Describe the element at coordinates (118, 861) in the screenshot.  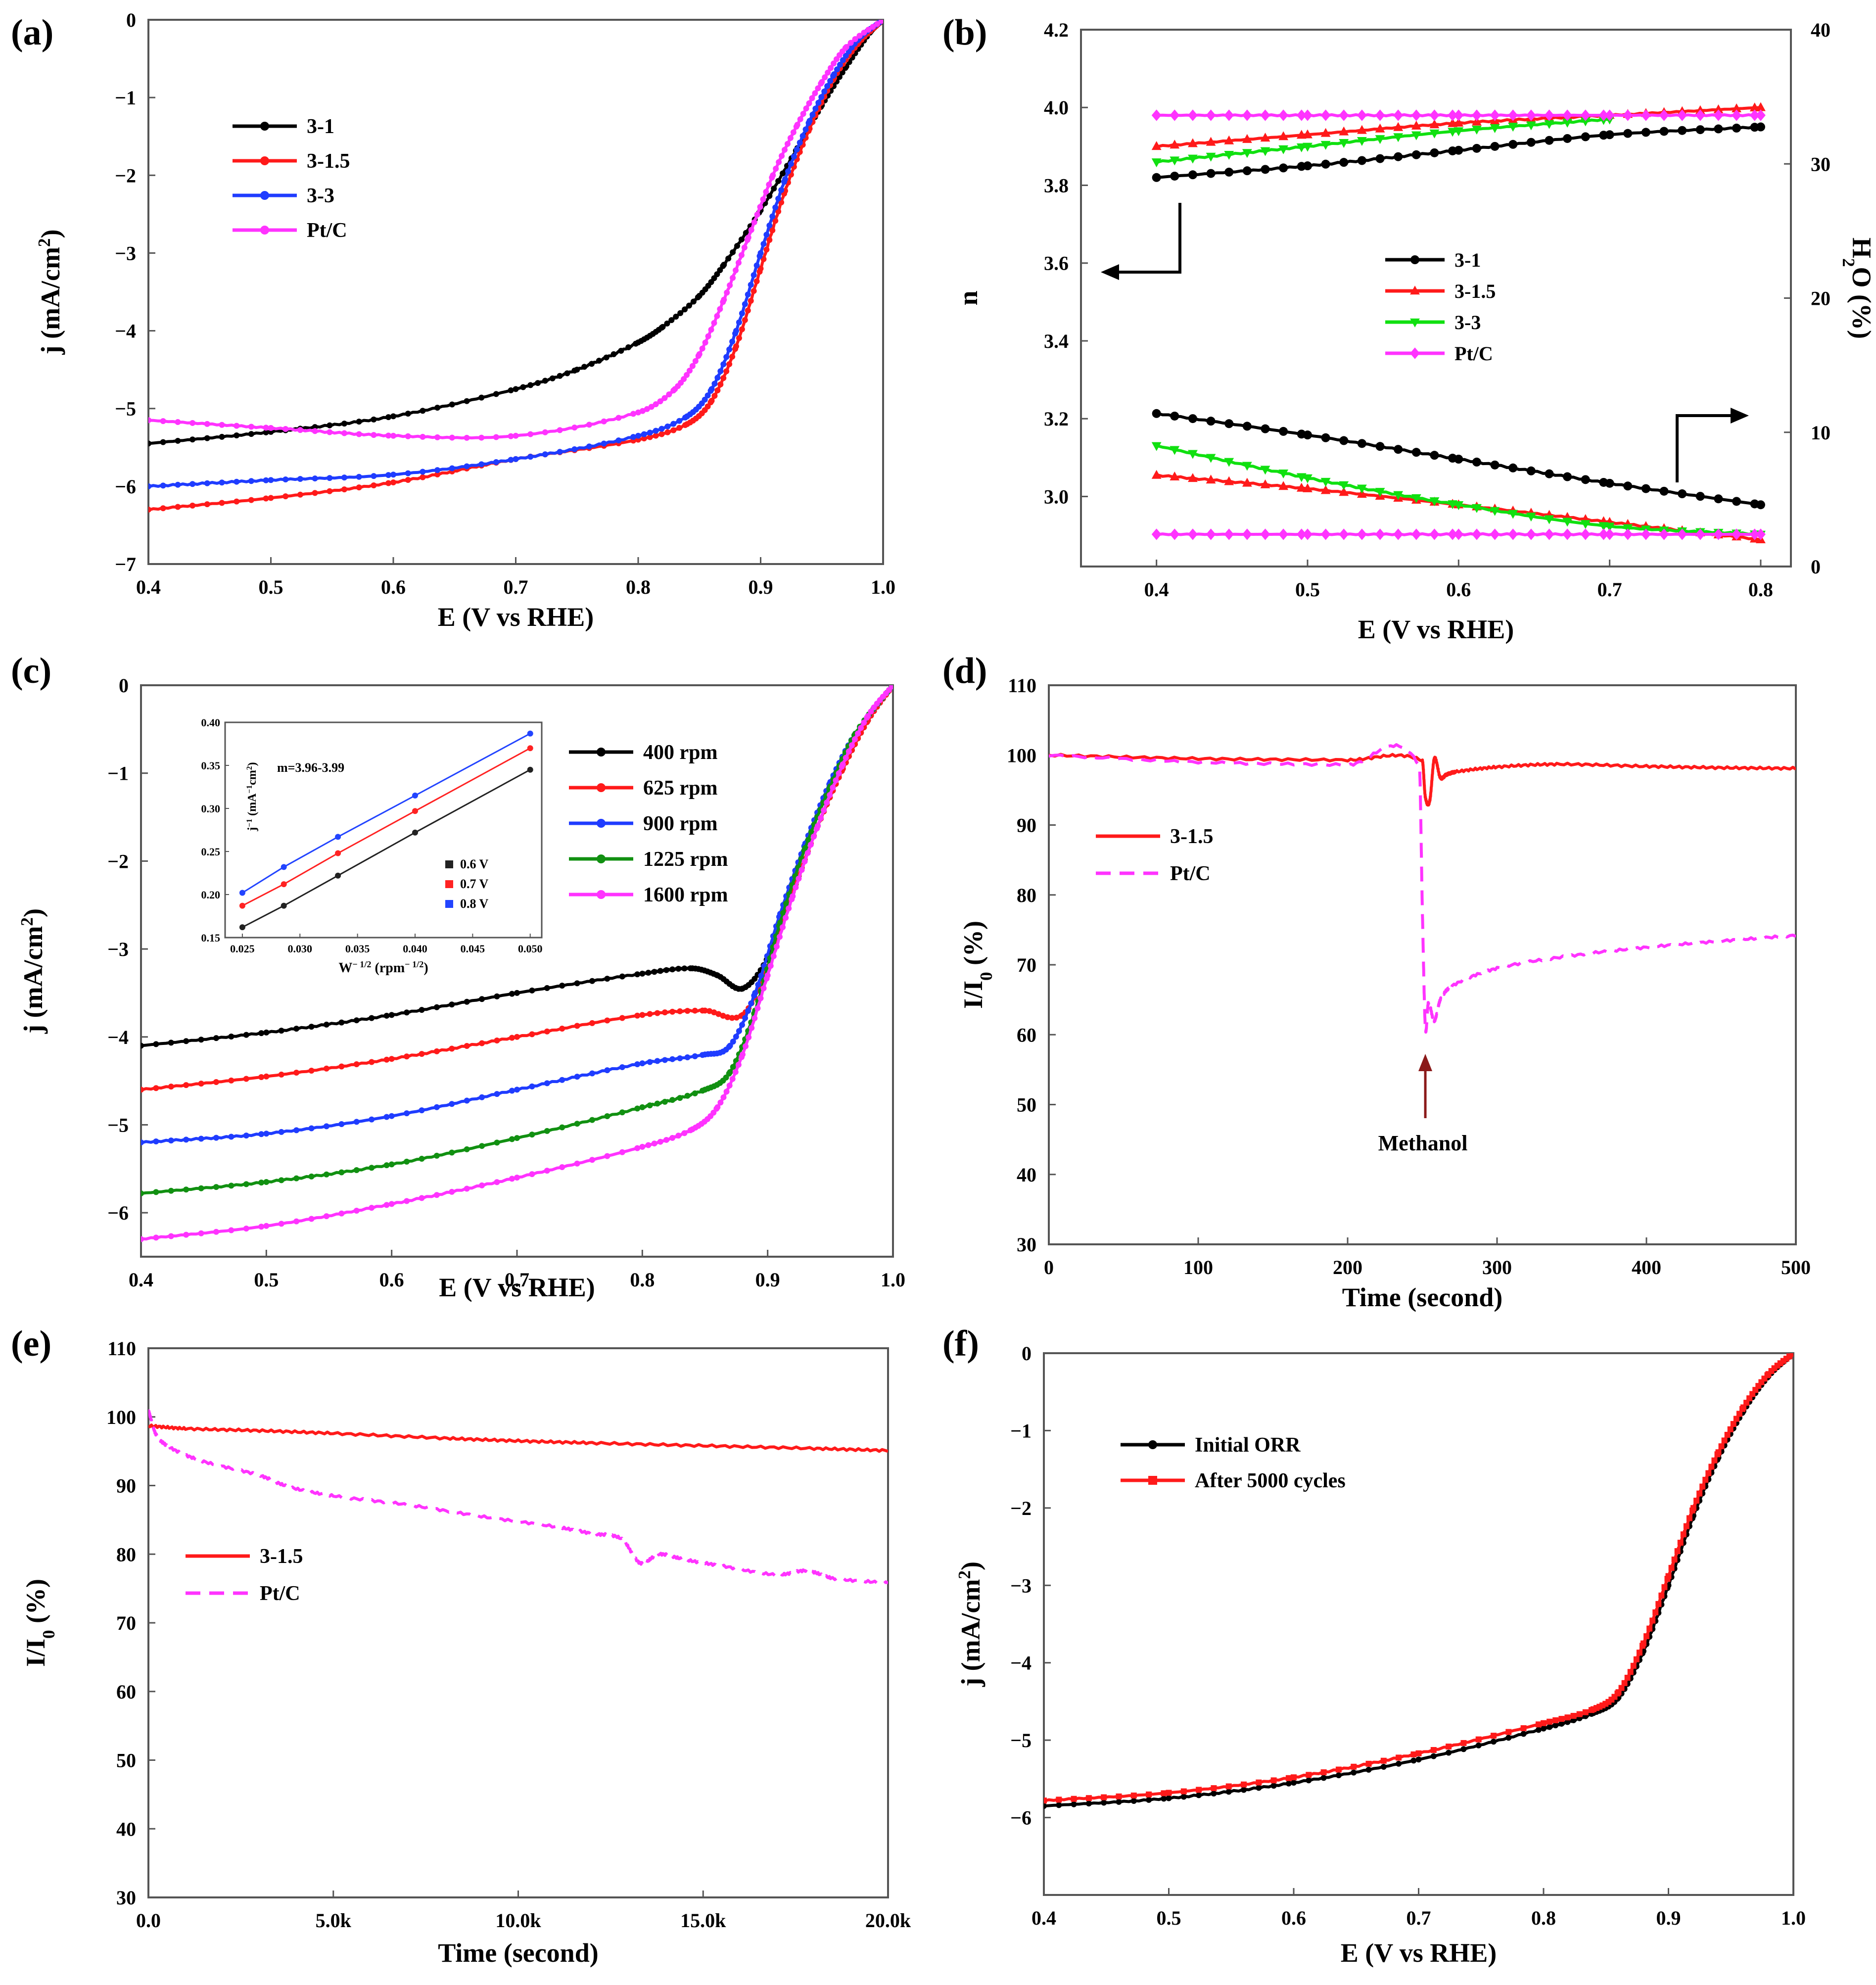
I see `panel-c-ytick-label: −2` at that location.